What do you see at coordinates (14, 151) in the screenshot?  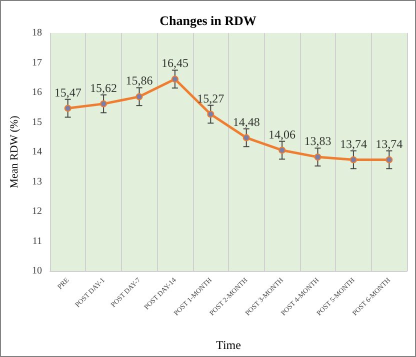 I see `y-axis-title: Mean RDW (%)` at bounding box center [14, 151].